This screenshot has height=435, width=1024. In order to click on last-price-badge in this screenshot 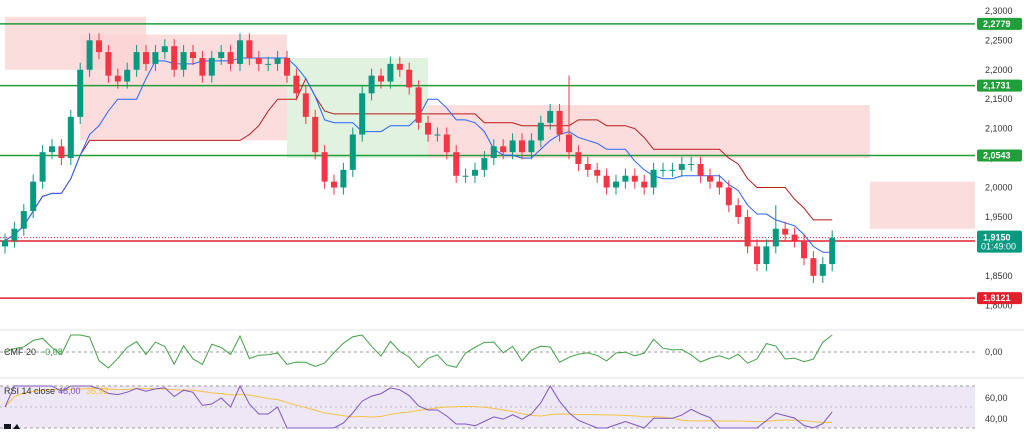, I will do `click(999, 241)`.